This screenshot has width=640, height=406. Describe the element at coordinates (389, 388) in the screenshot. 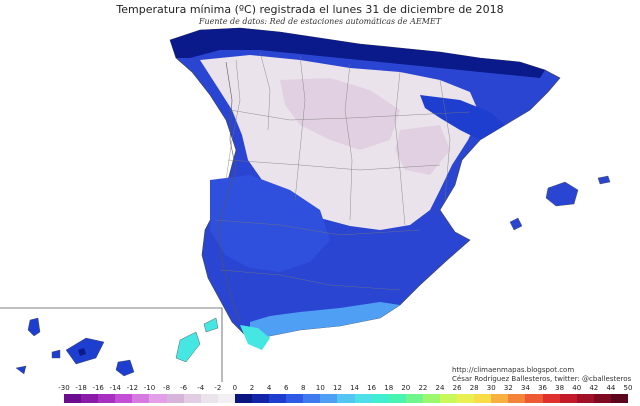

I see `legend-tick-label: 18` at that location.